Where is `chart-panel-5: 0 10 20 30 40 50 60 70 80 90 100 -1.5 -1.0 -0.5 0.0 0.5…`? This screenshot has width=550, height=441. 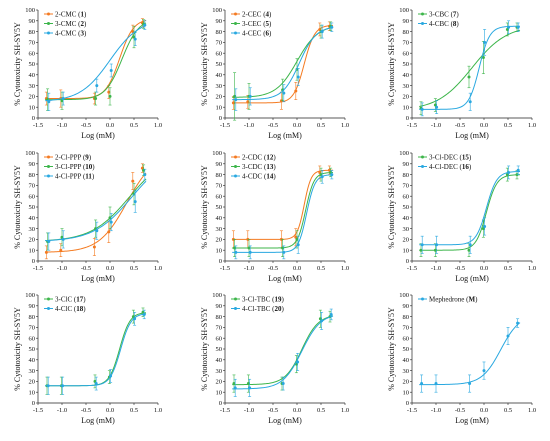
chart-panel-5: 0 10 20 30 40 50 60 70 80 90 100 -1.5 -1.0 -0.5 0.0 0.5… is located at coordinates (274, 216).